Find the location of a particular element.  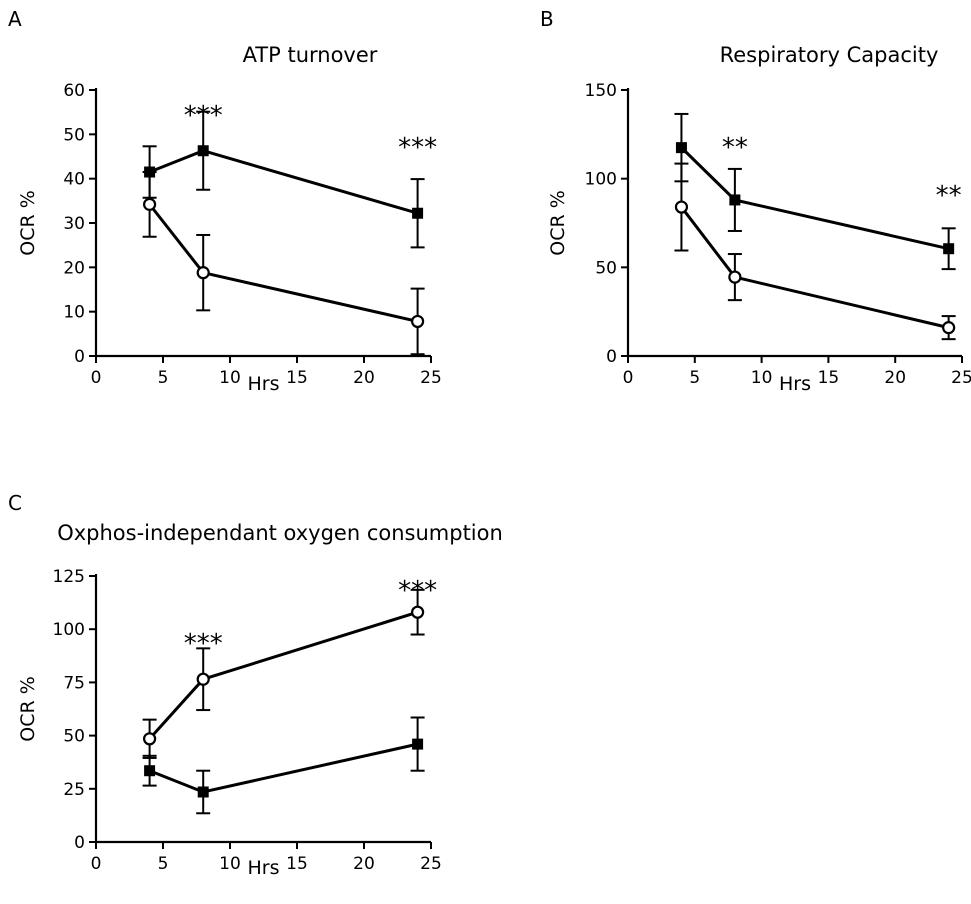

y-tick-label: 20 is located at coordinates (74, 268).